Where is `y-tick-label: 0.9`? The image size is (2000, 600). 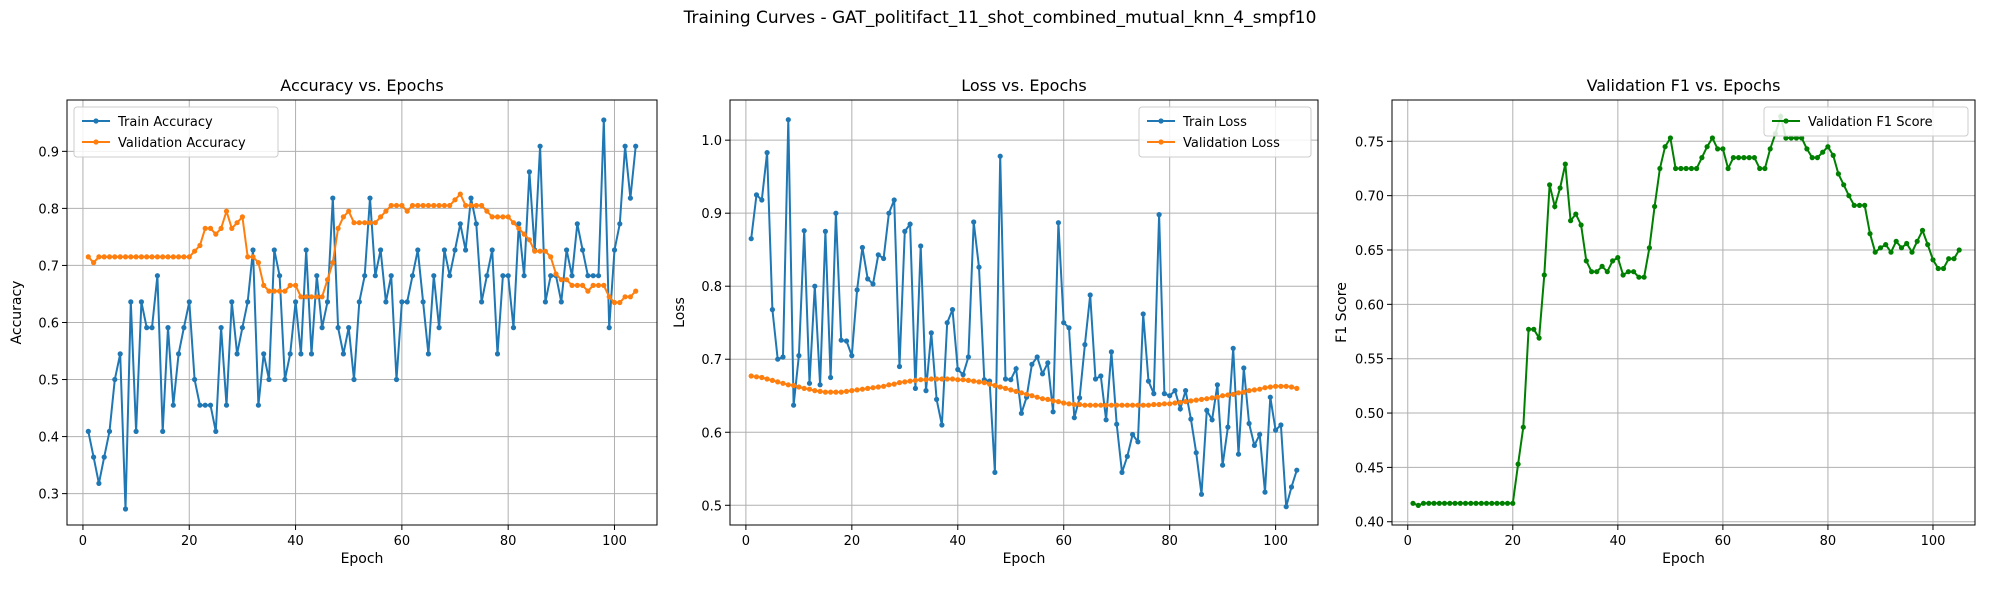 y-tick-label: 0.9 is located at coordinates (711, 214).